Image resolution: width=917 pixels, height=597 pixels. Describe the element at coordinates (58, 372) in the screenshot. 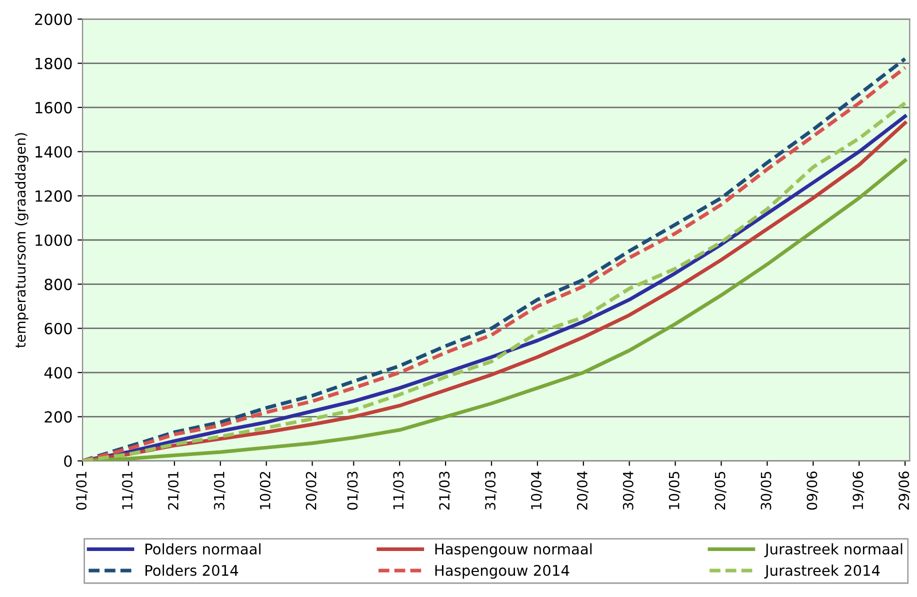

I see `y-tick-label: 400` at that location.